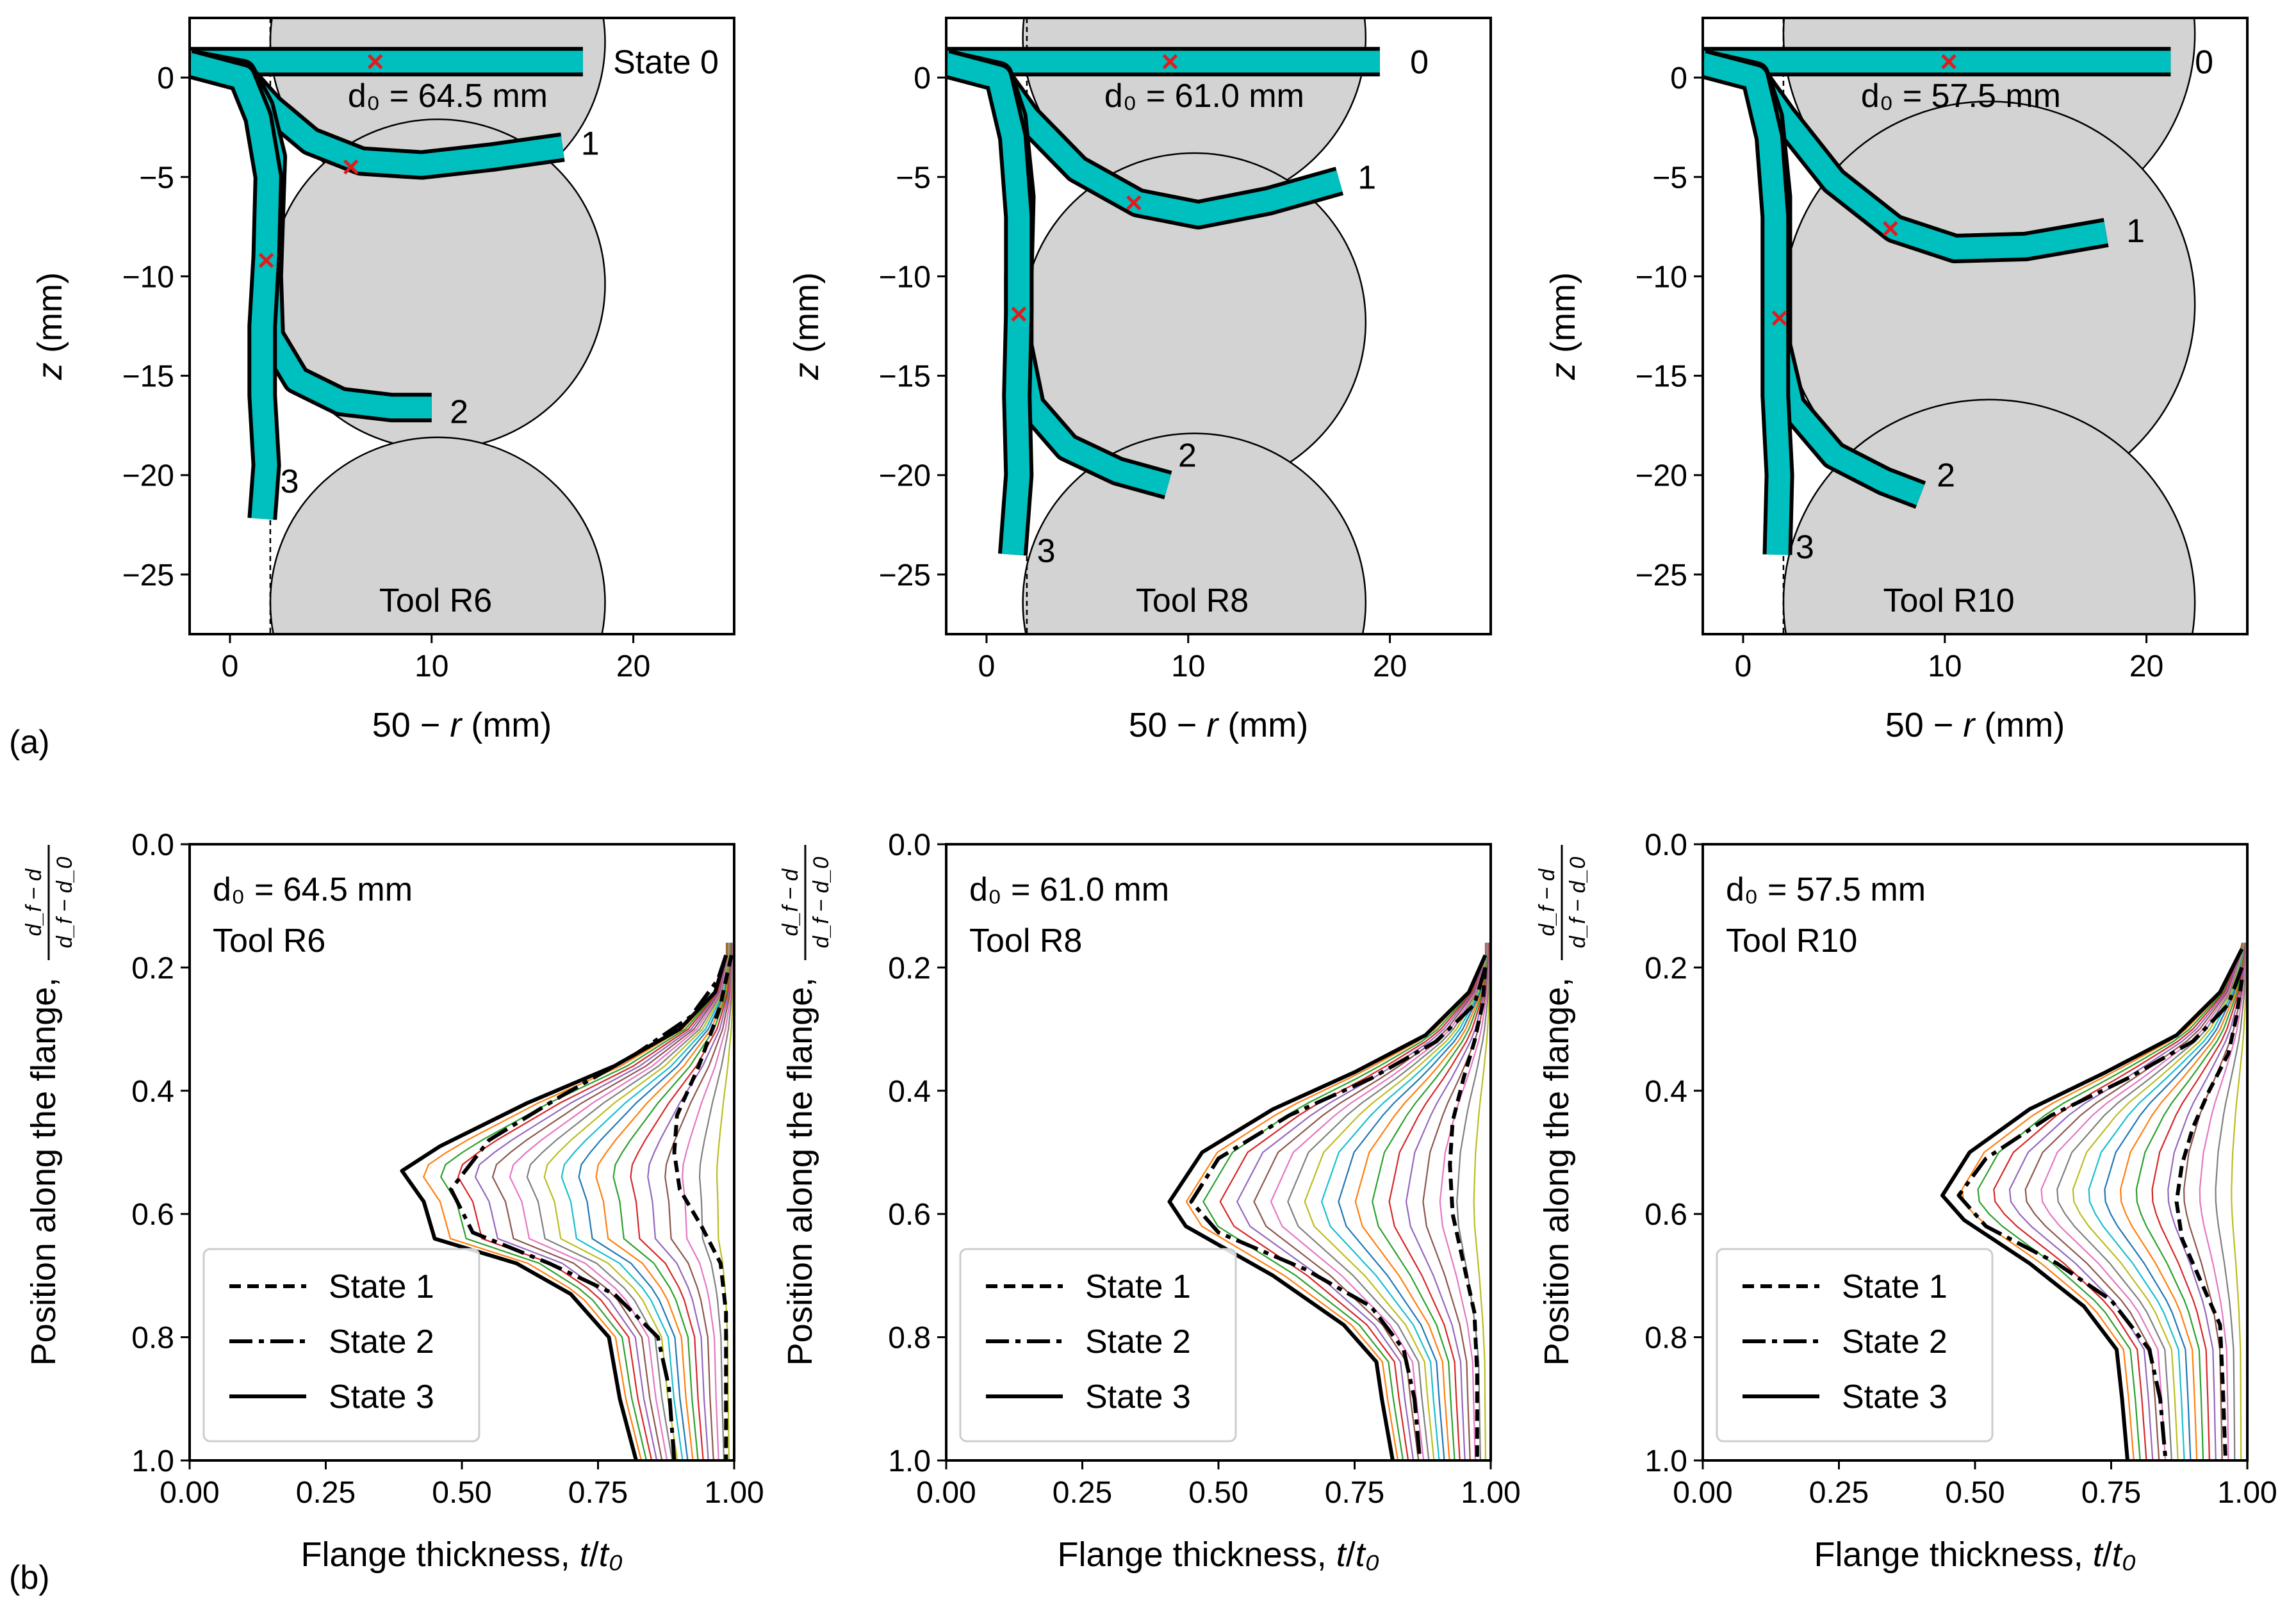 Image resolution: width=2296 pixels, height=1602 pixels. I want to click on y-tick-label: −25, so click(148, 576).